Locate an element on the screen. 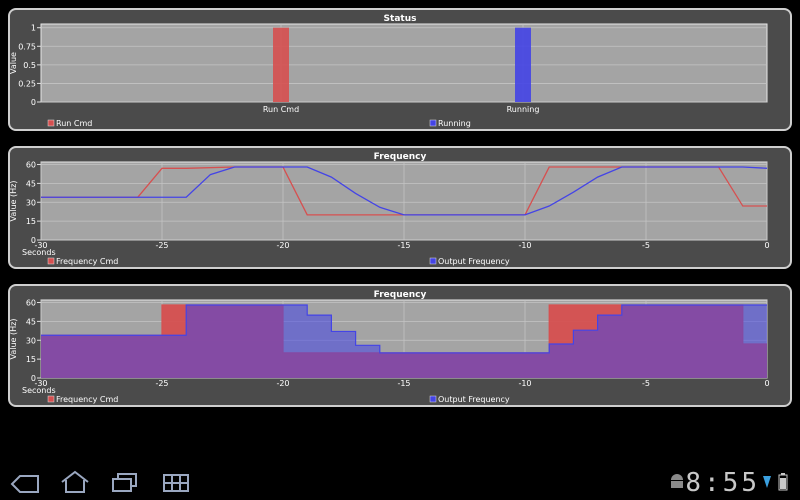 Image resolution: width=800 pixels, height=500 pixels. y-tick-label: 0.5 is located at coordinates (29, 65).